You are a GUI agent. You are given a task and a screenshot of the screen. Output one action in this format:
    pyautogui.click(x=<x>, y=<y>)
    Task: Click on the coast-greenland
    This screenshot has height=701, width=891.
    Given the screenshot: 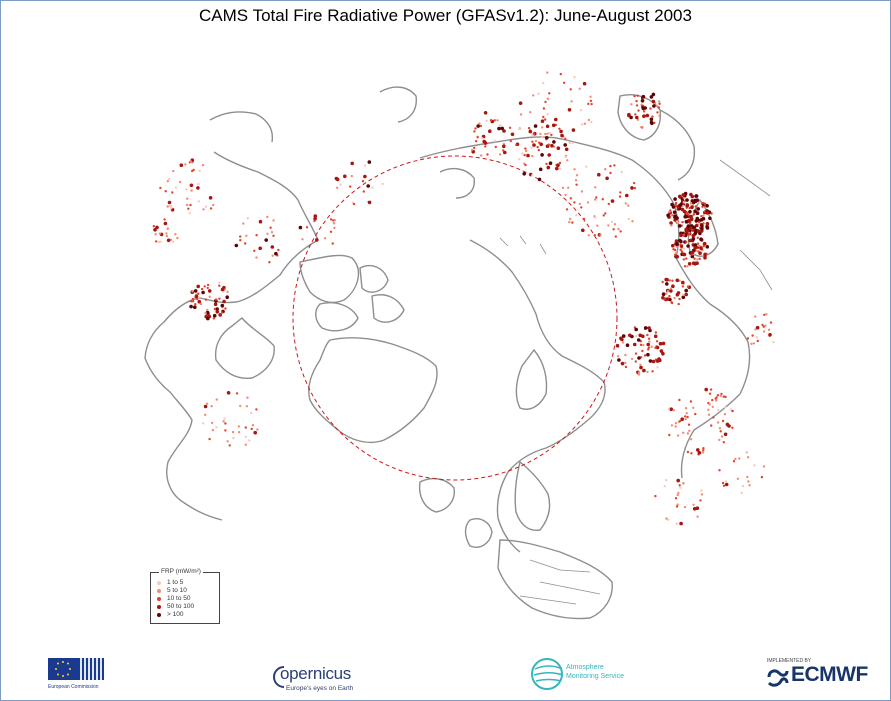 What is the action you would take?
    pyautogui.click(x=373, y=390)
    